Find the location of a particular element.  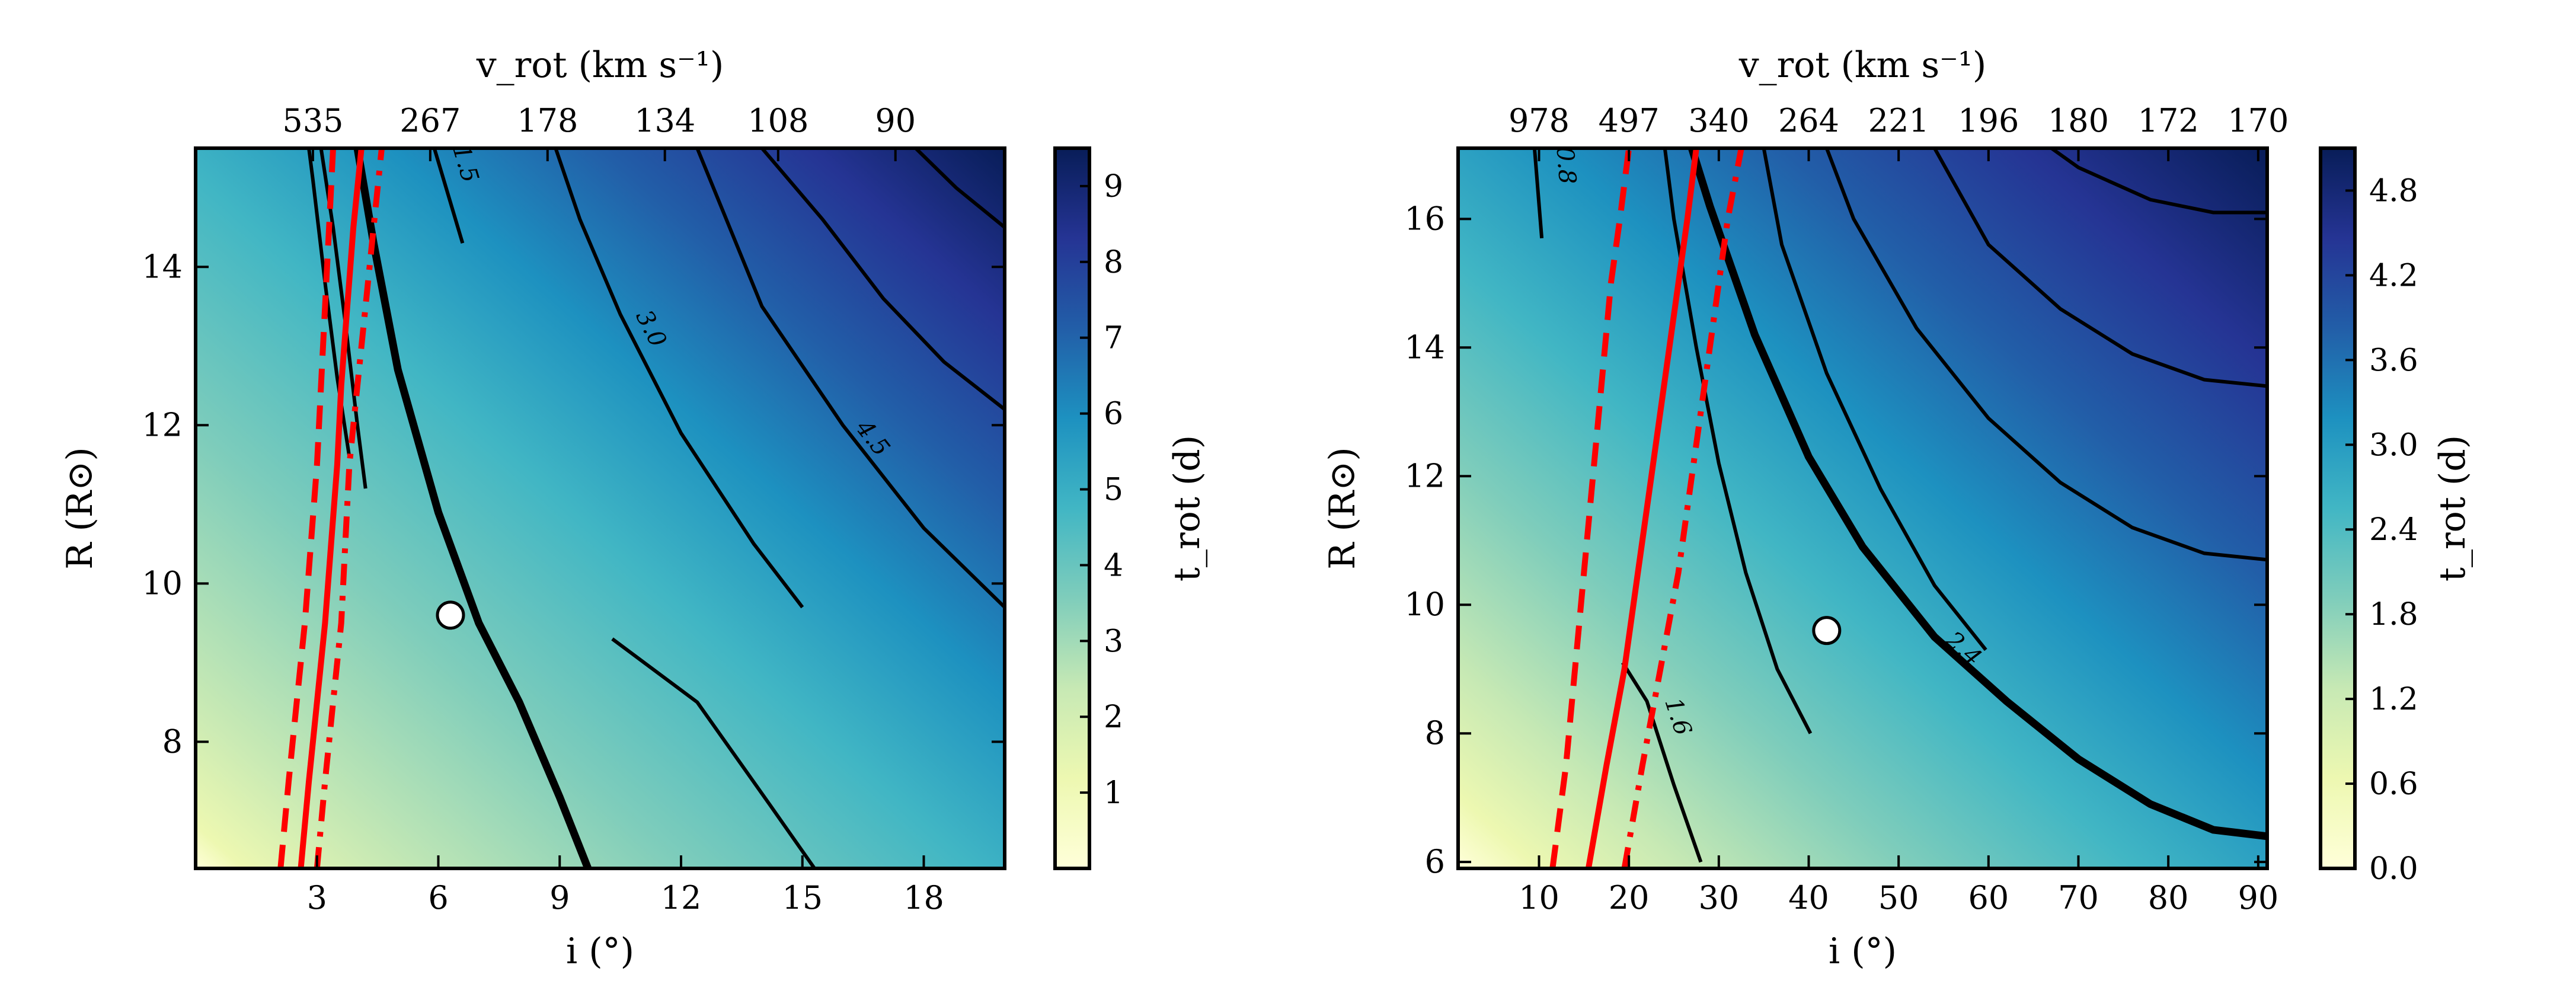

top-tick-label: 170 is located at coordinates (2258, 120).